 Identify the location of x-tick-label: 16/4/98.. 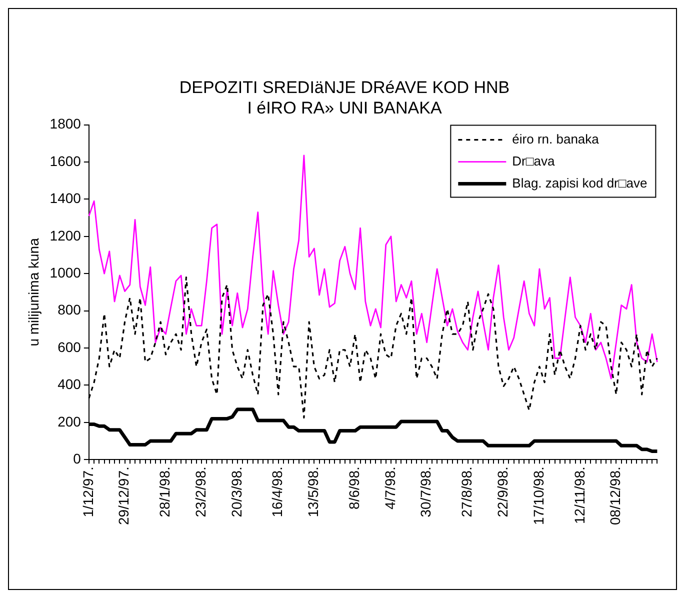
(277, 492).